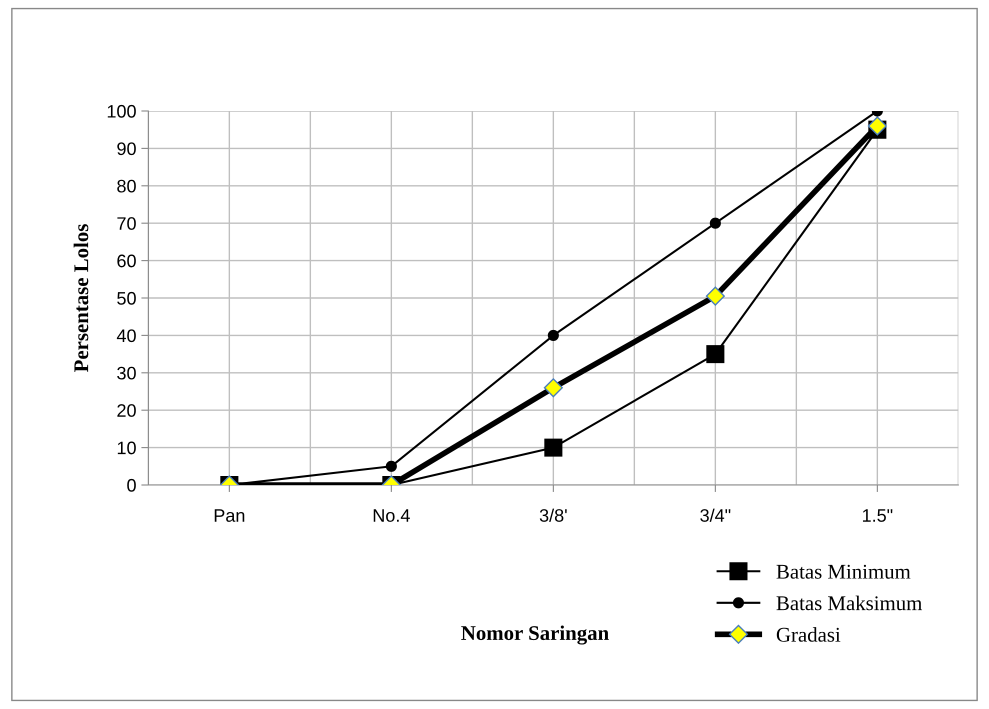 This screenshot has width=989, height=709. Describe the element at coordinates (843, 571) in the screenshot. I see `legend-label: Batas Minimum` at that location.